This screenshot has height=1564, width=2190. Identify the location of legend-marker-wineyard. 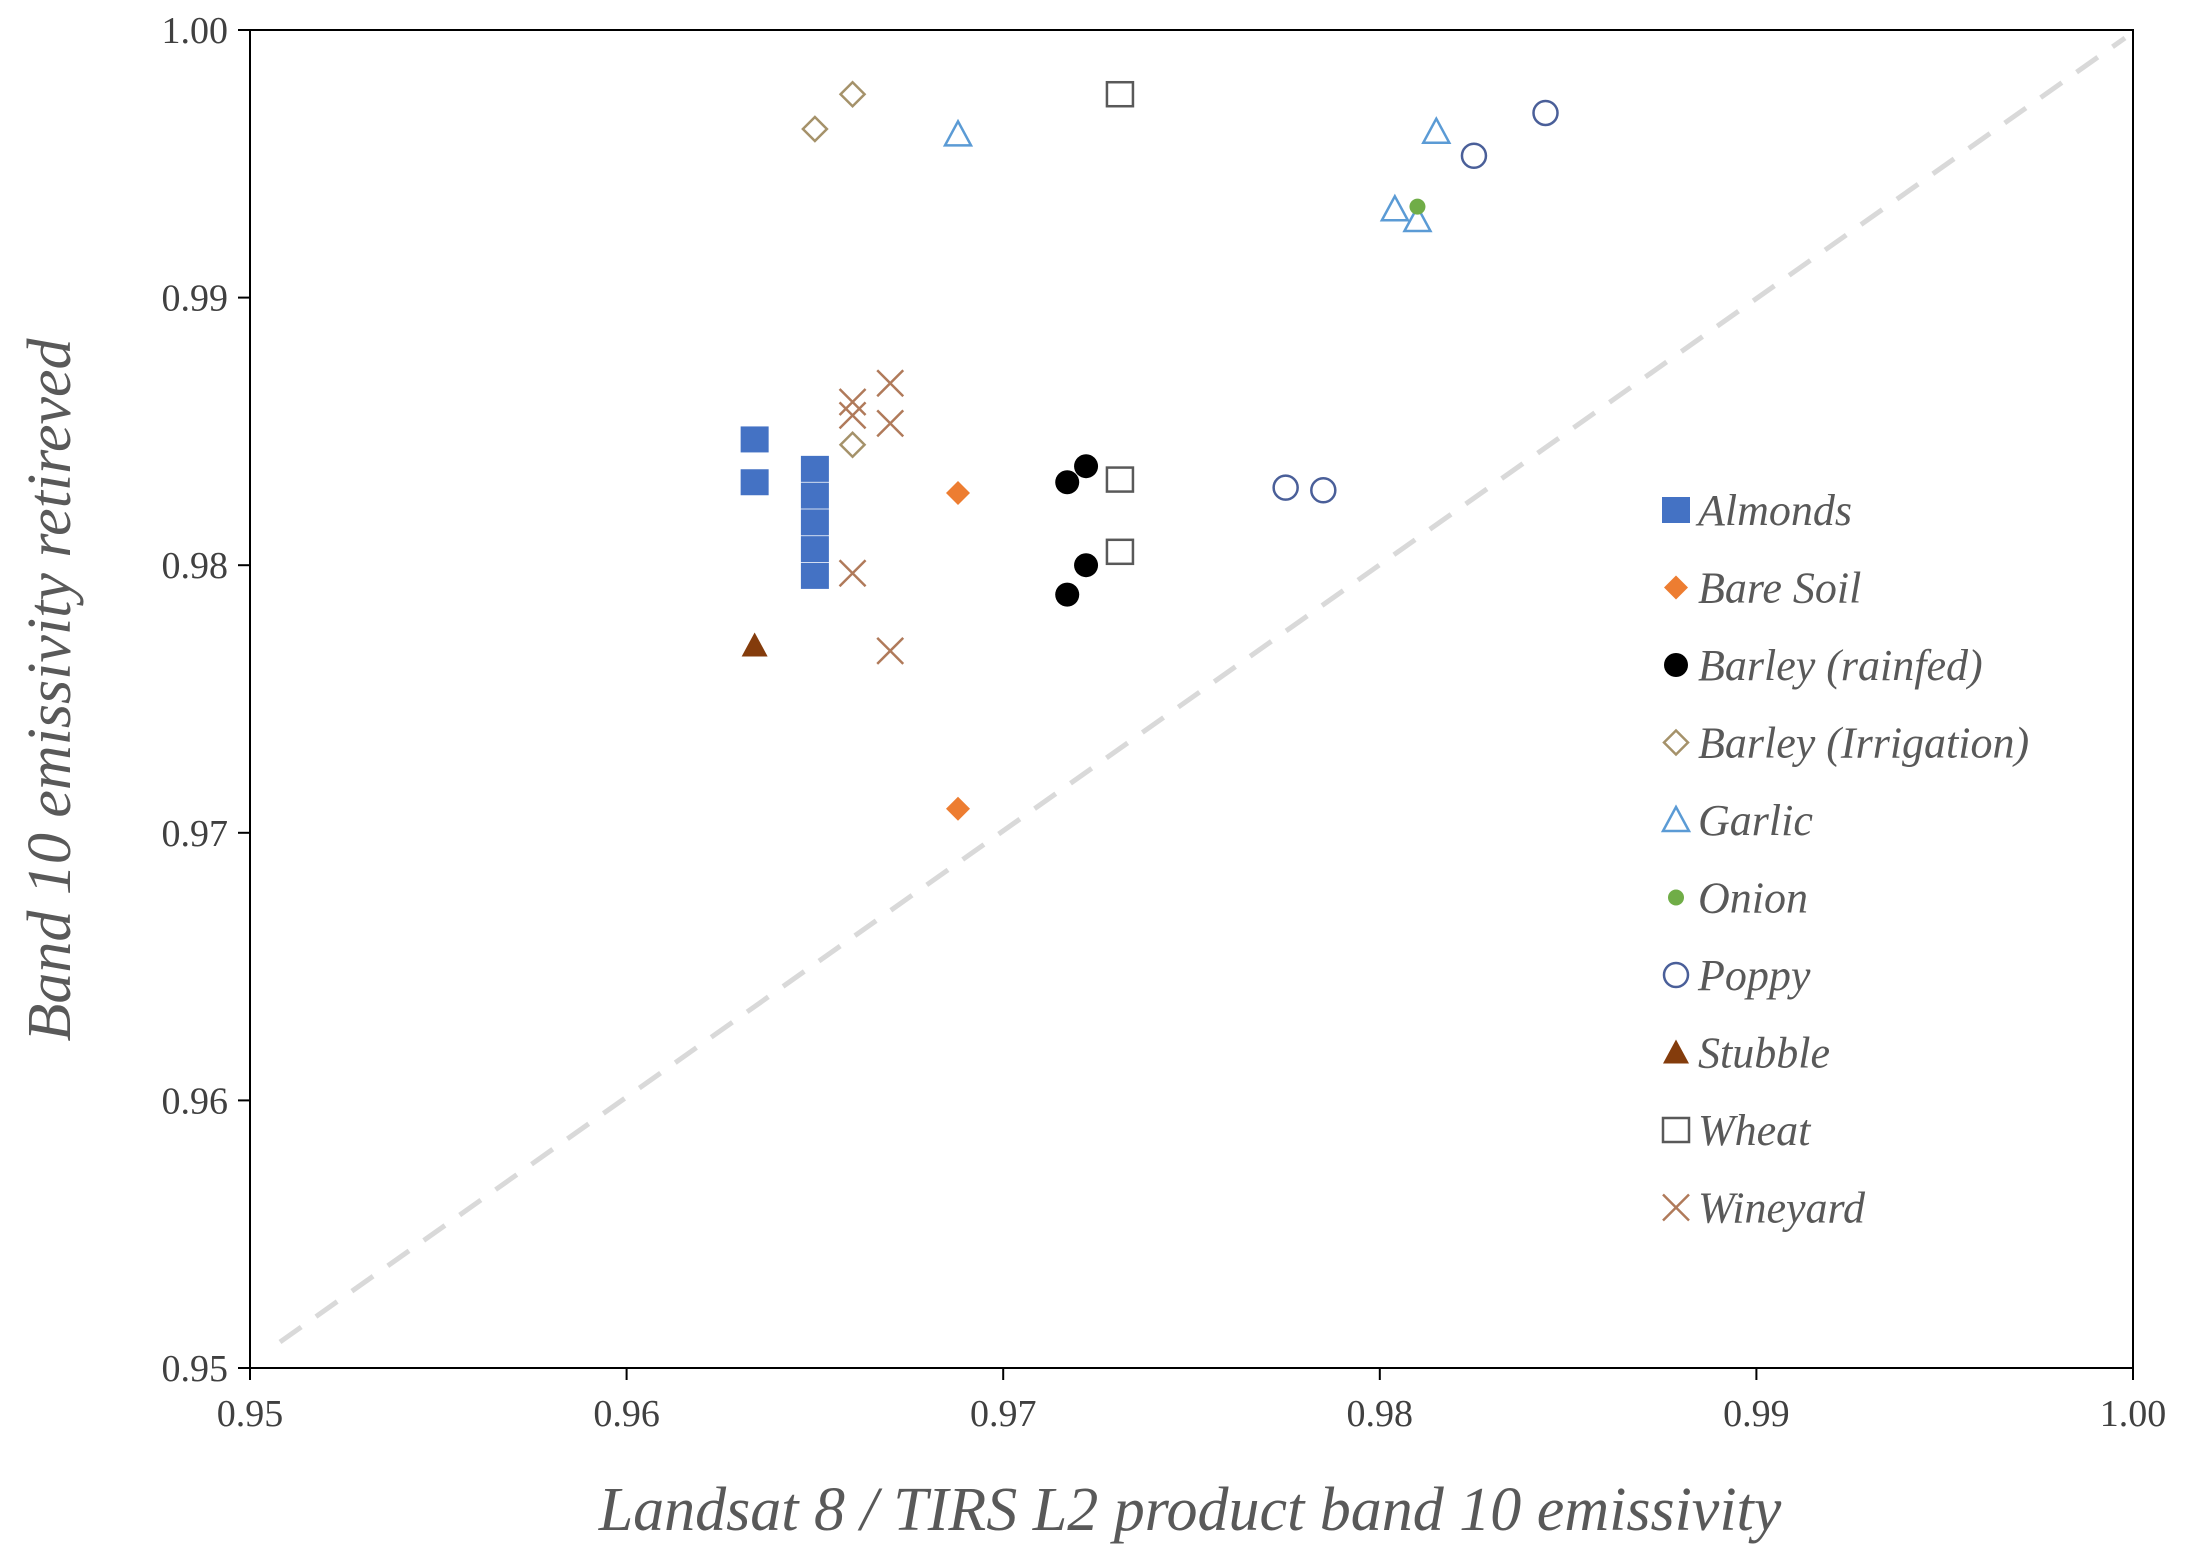
(1676, 1207).